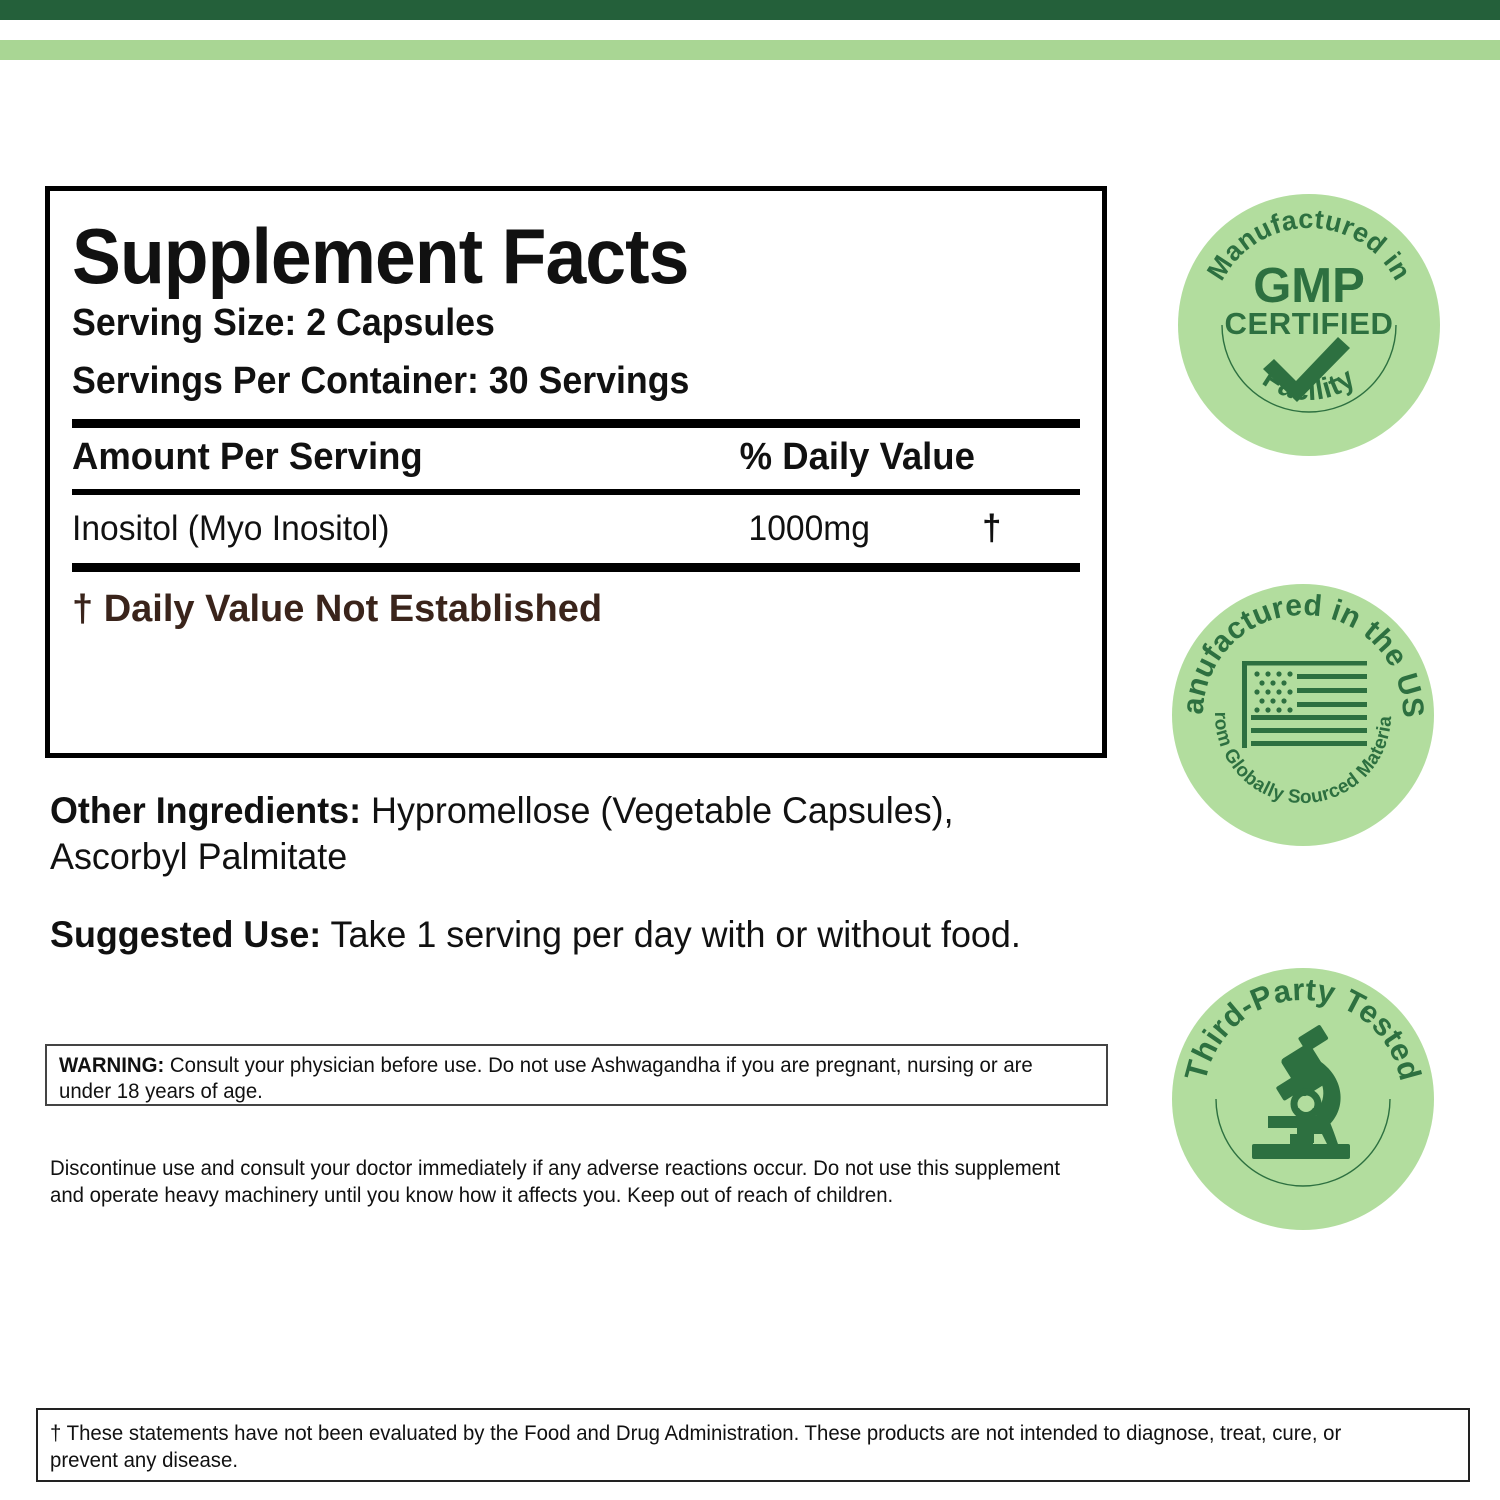 Image resolution: width=1500 pixels, height=1500 pixels. I want to click on other-ingredients-label: Other Ingredients:, so click(206, 810).